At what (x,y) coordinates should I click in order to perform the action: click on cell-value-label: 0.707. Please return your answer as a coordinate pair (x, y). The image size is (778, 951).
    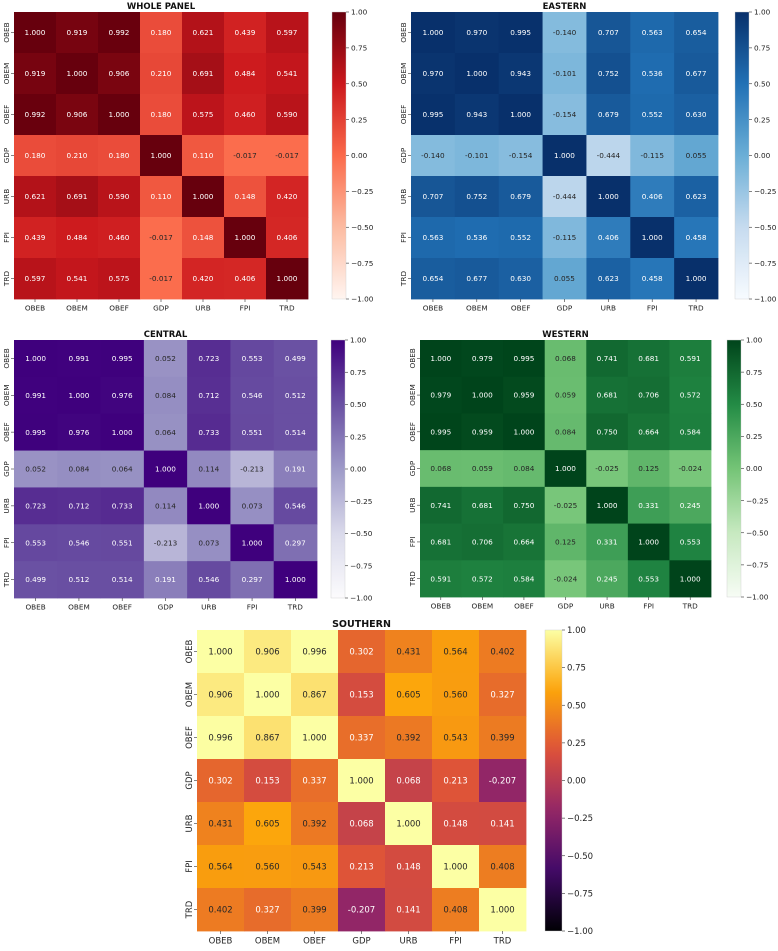
    Looking at the image, I should click on (608, 32).